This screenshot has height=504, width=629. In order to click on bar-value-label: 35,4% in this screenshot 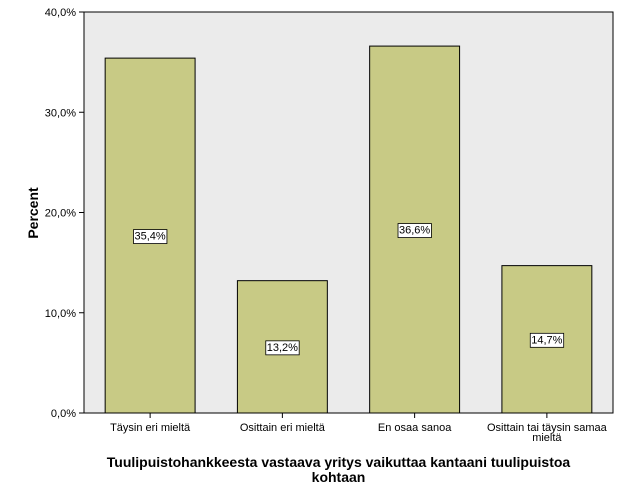, I will do `click(150, 237)`.